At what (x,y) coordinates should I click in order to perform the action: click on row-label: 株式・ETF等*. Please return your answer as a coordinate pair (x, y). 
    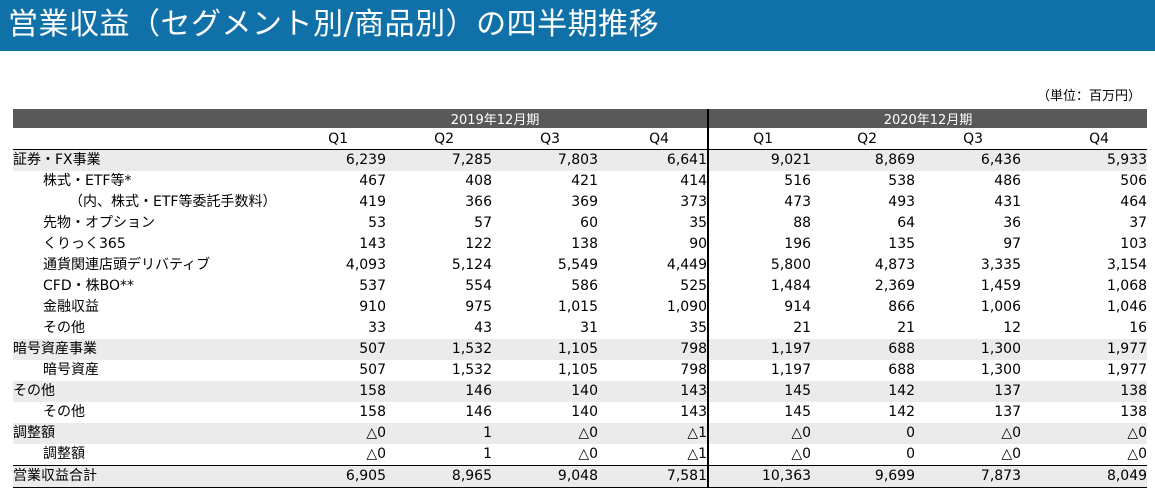
    Looking at the image, I should click on (87, 181).